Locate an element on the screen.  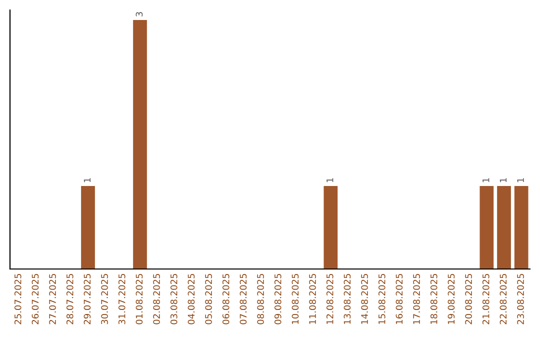
x-tick-label: 09.08.2025 is located at coordinates (278, 299).